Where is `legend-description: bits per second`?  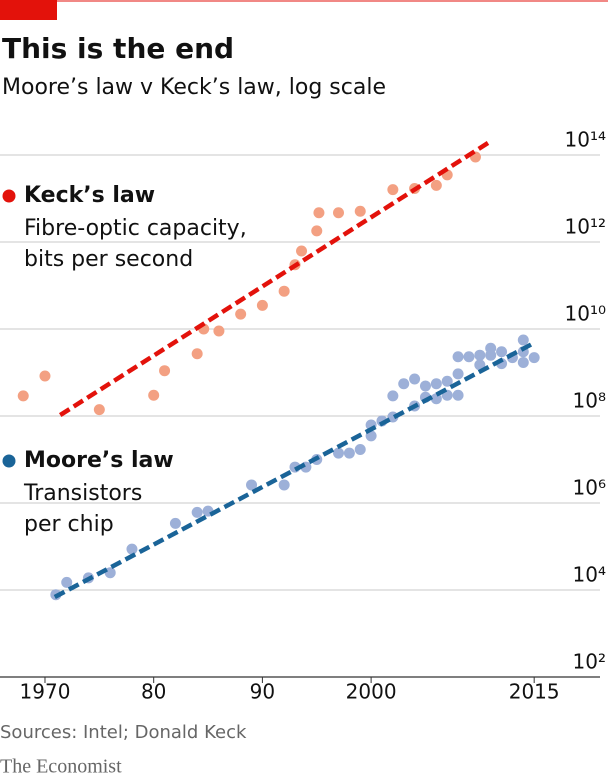
legend-description: bits per second is located at coordinates (108, 259).